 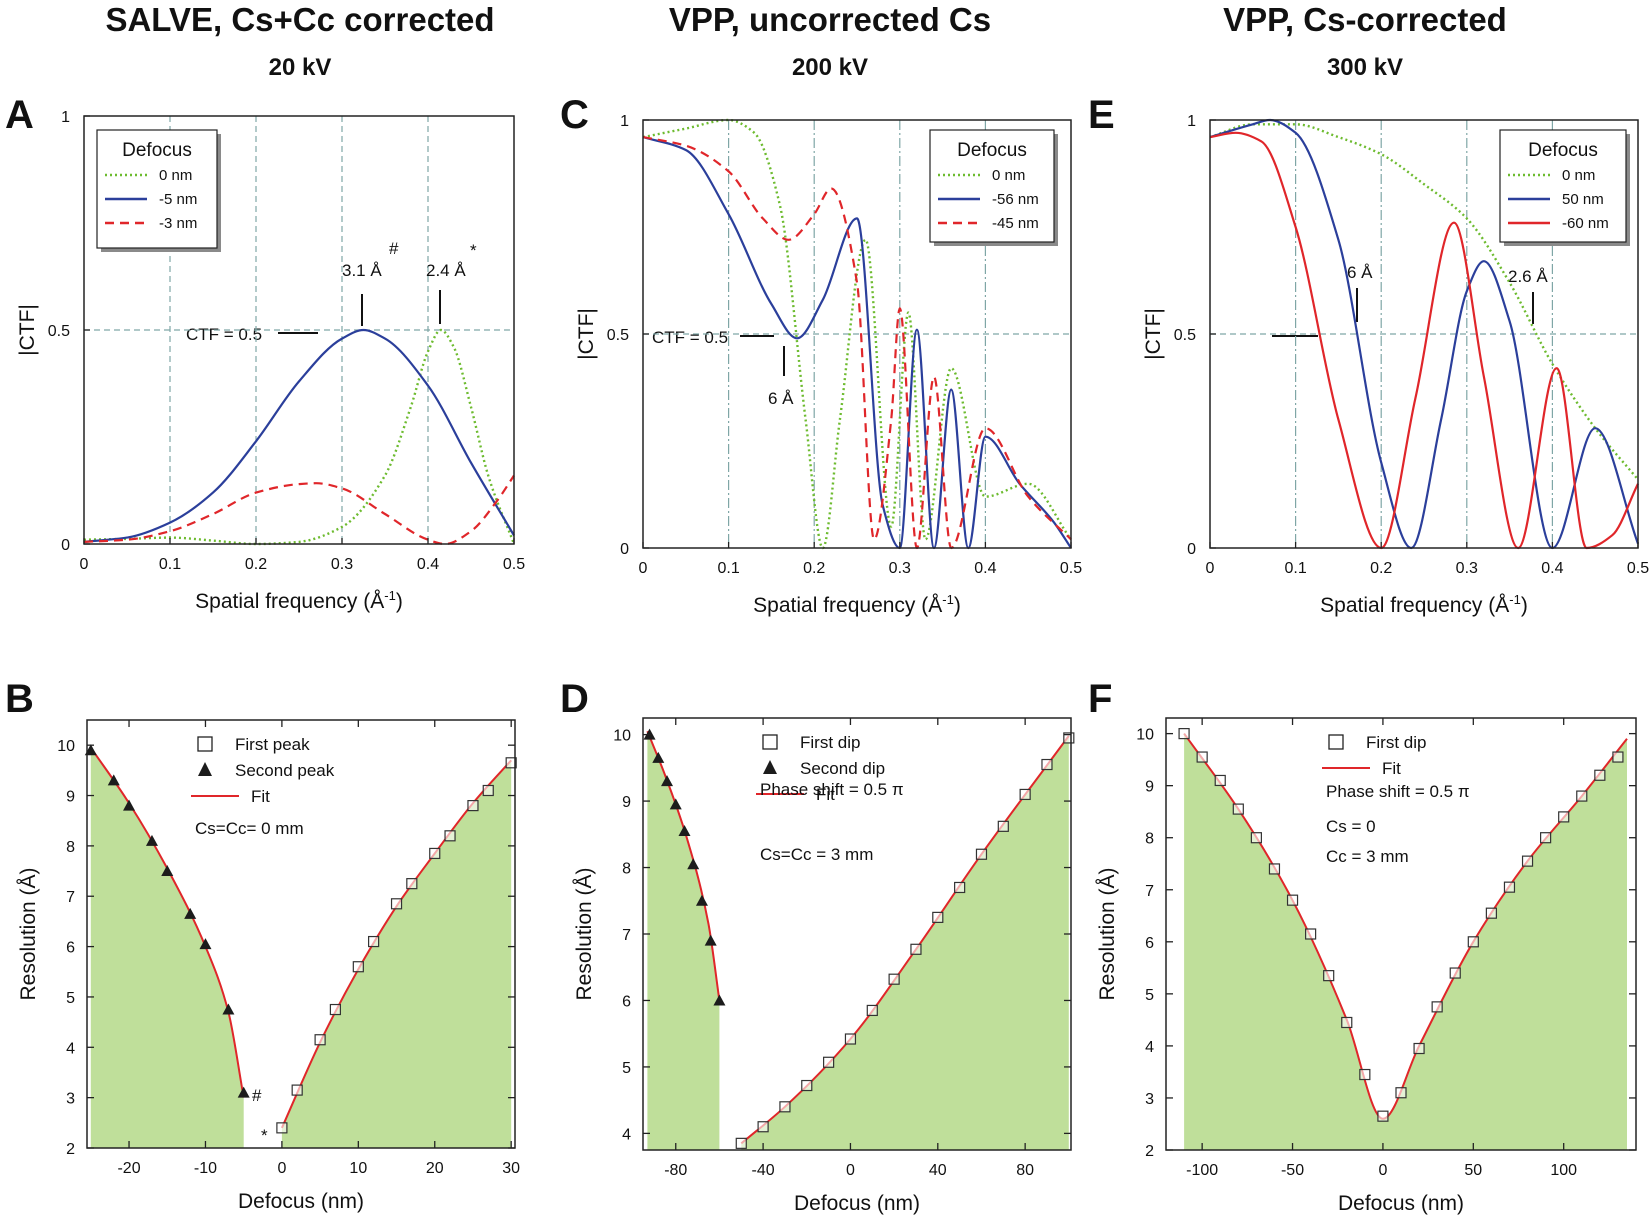 What do you see at coordinates (1401, 934) in the screenshot?
I see `plot-frame` at bounding box center [1401, 934].